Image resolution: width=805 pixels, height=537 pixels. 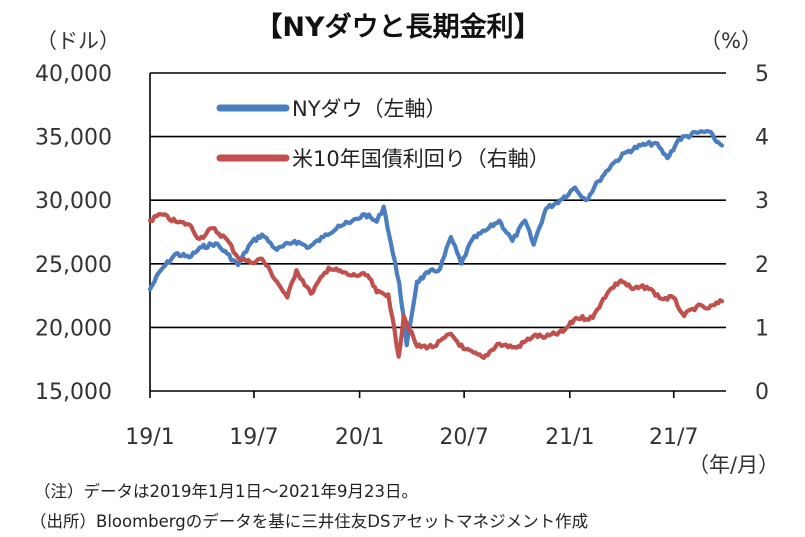 What do you see at coordinates (359, 437) in the screenshot?
I see `x-tick-label: 20/1` at bounding box center [359, 437].